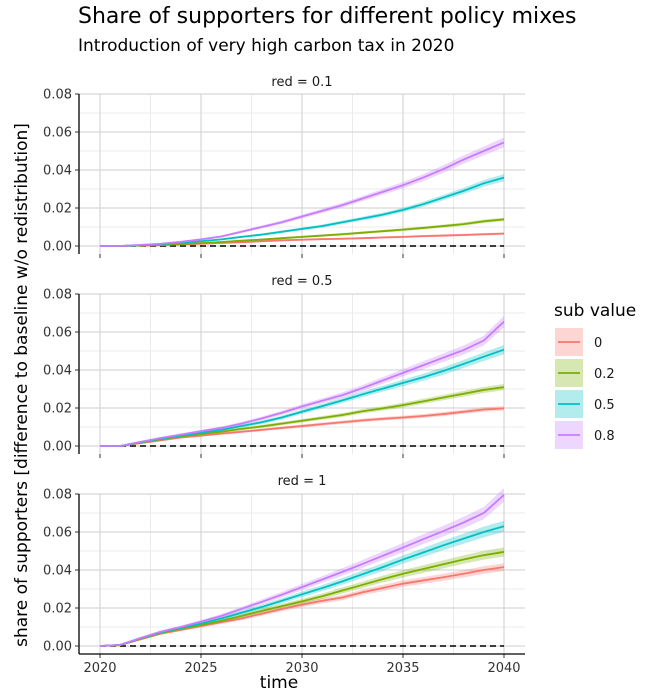 This screenshot has height=700, width=648. What do you see at coordinates (604, 405) in the screenshot?
I see `legend-entry-label: 0.5` at bounding box center [604, 405].